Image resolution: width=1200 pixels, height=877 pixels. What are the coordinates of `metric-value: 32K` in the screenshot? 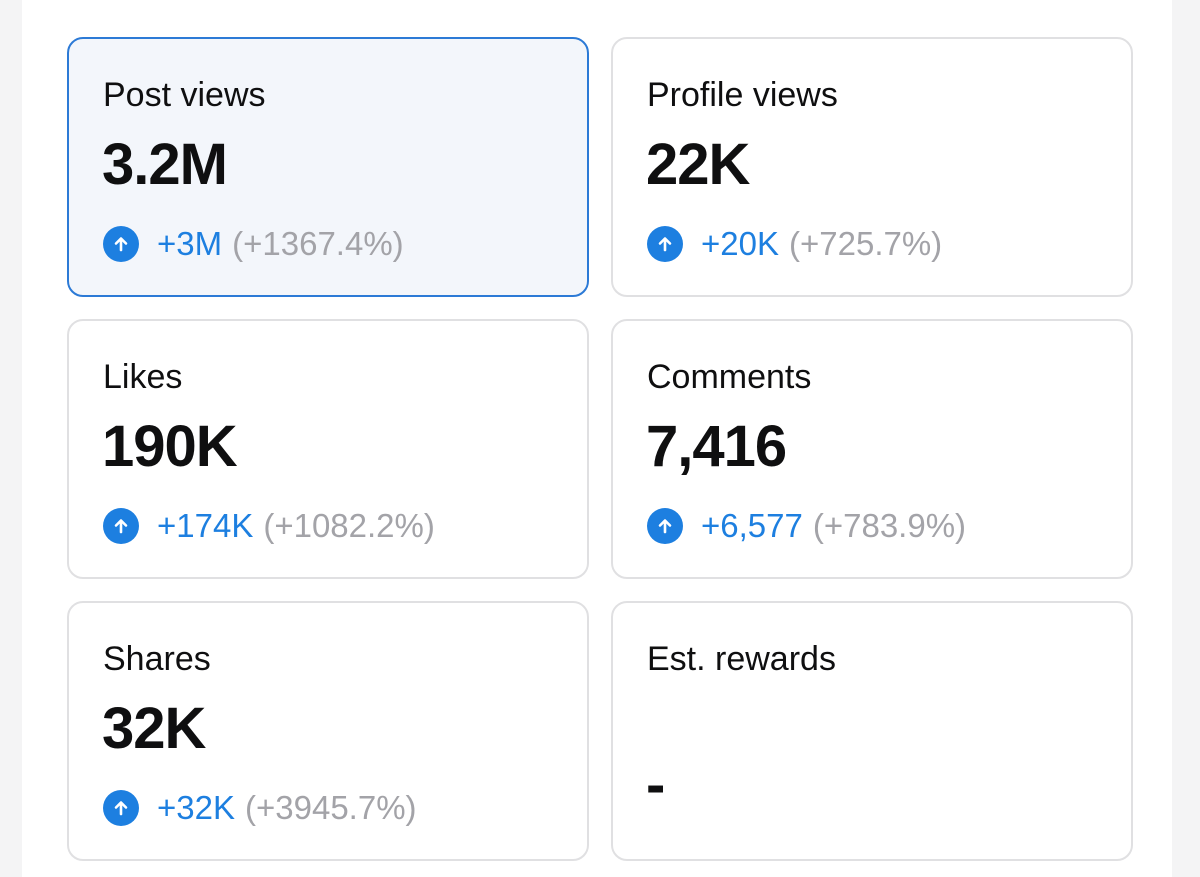 It's located at (154, 728).